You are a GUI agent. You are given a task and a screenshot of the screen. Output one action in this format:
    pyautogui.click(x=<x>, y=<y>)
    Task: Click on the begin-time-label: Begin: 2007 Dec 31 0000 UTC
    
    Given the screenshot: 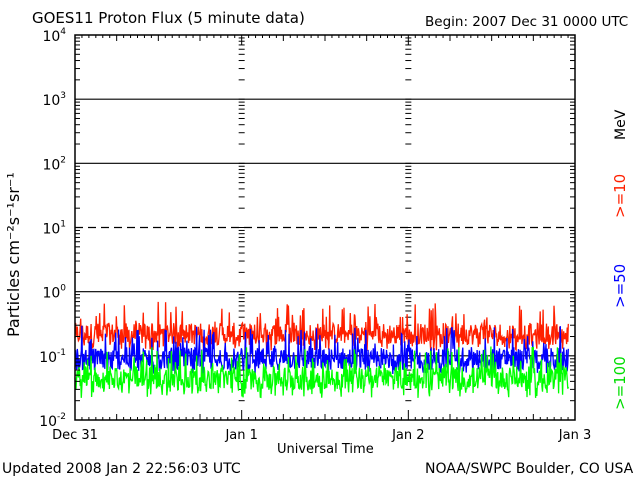 What is the action you would take?
    pyautogui.click(x=527, y=22)
    